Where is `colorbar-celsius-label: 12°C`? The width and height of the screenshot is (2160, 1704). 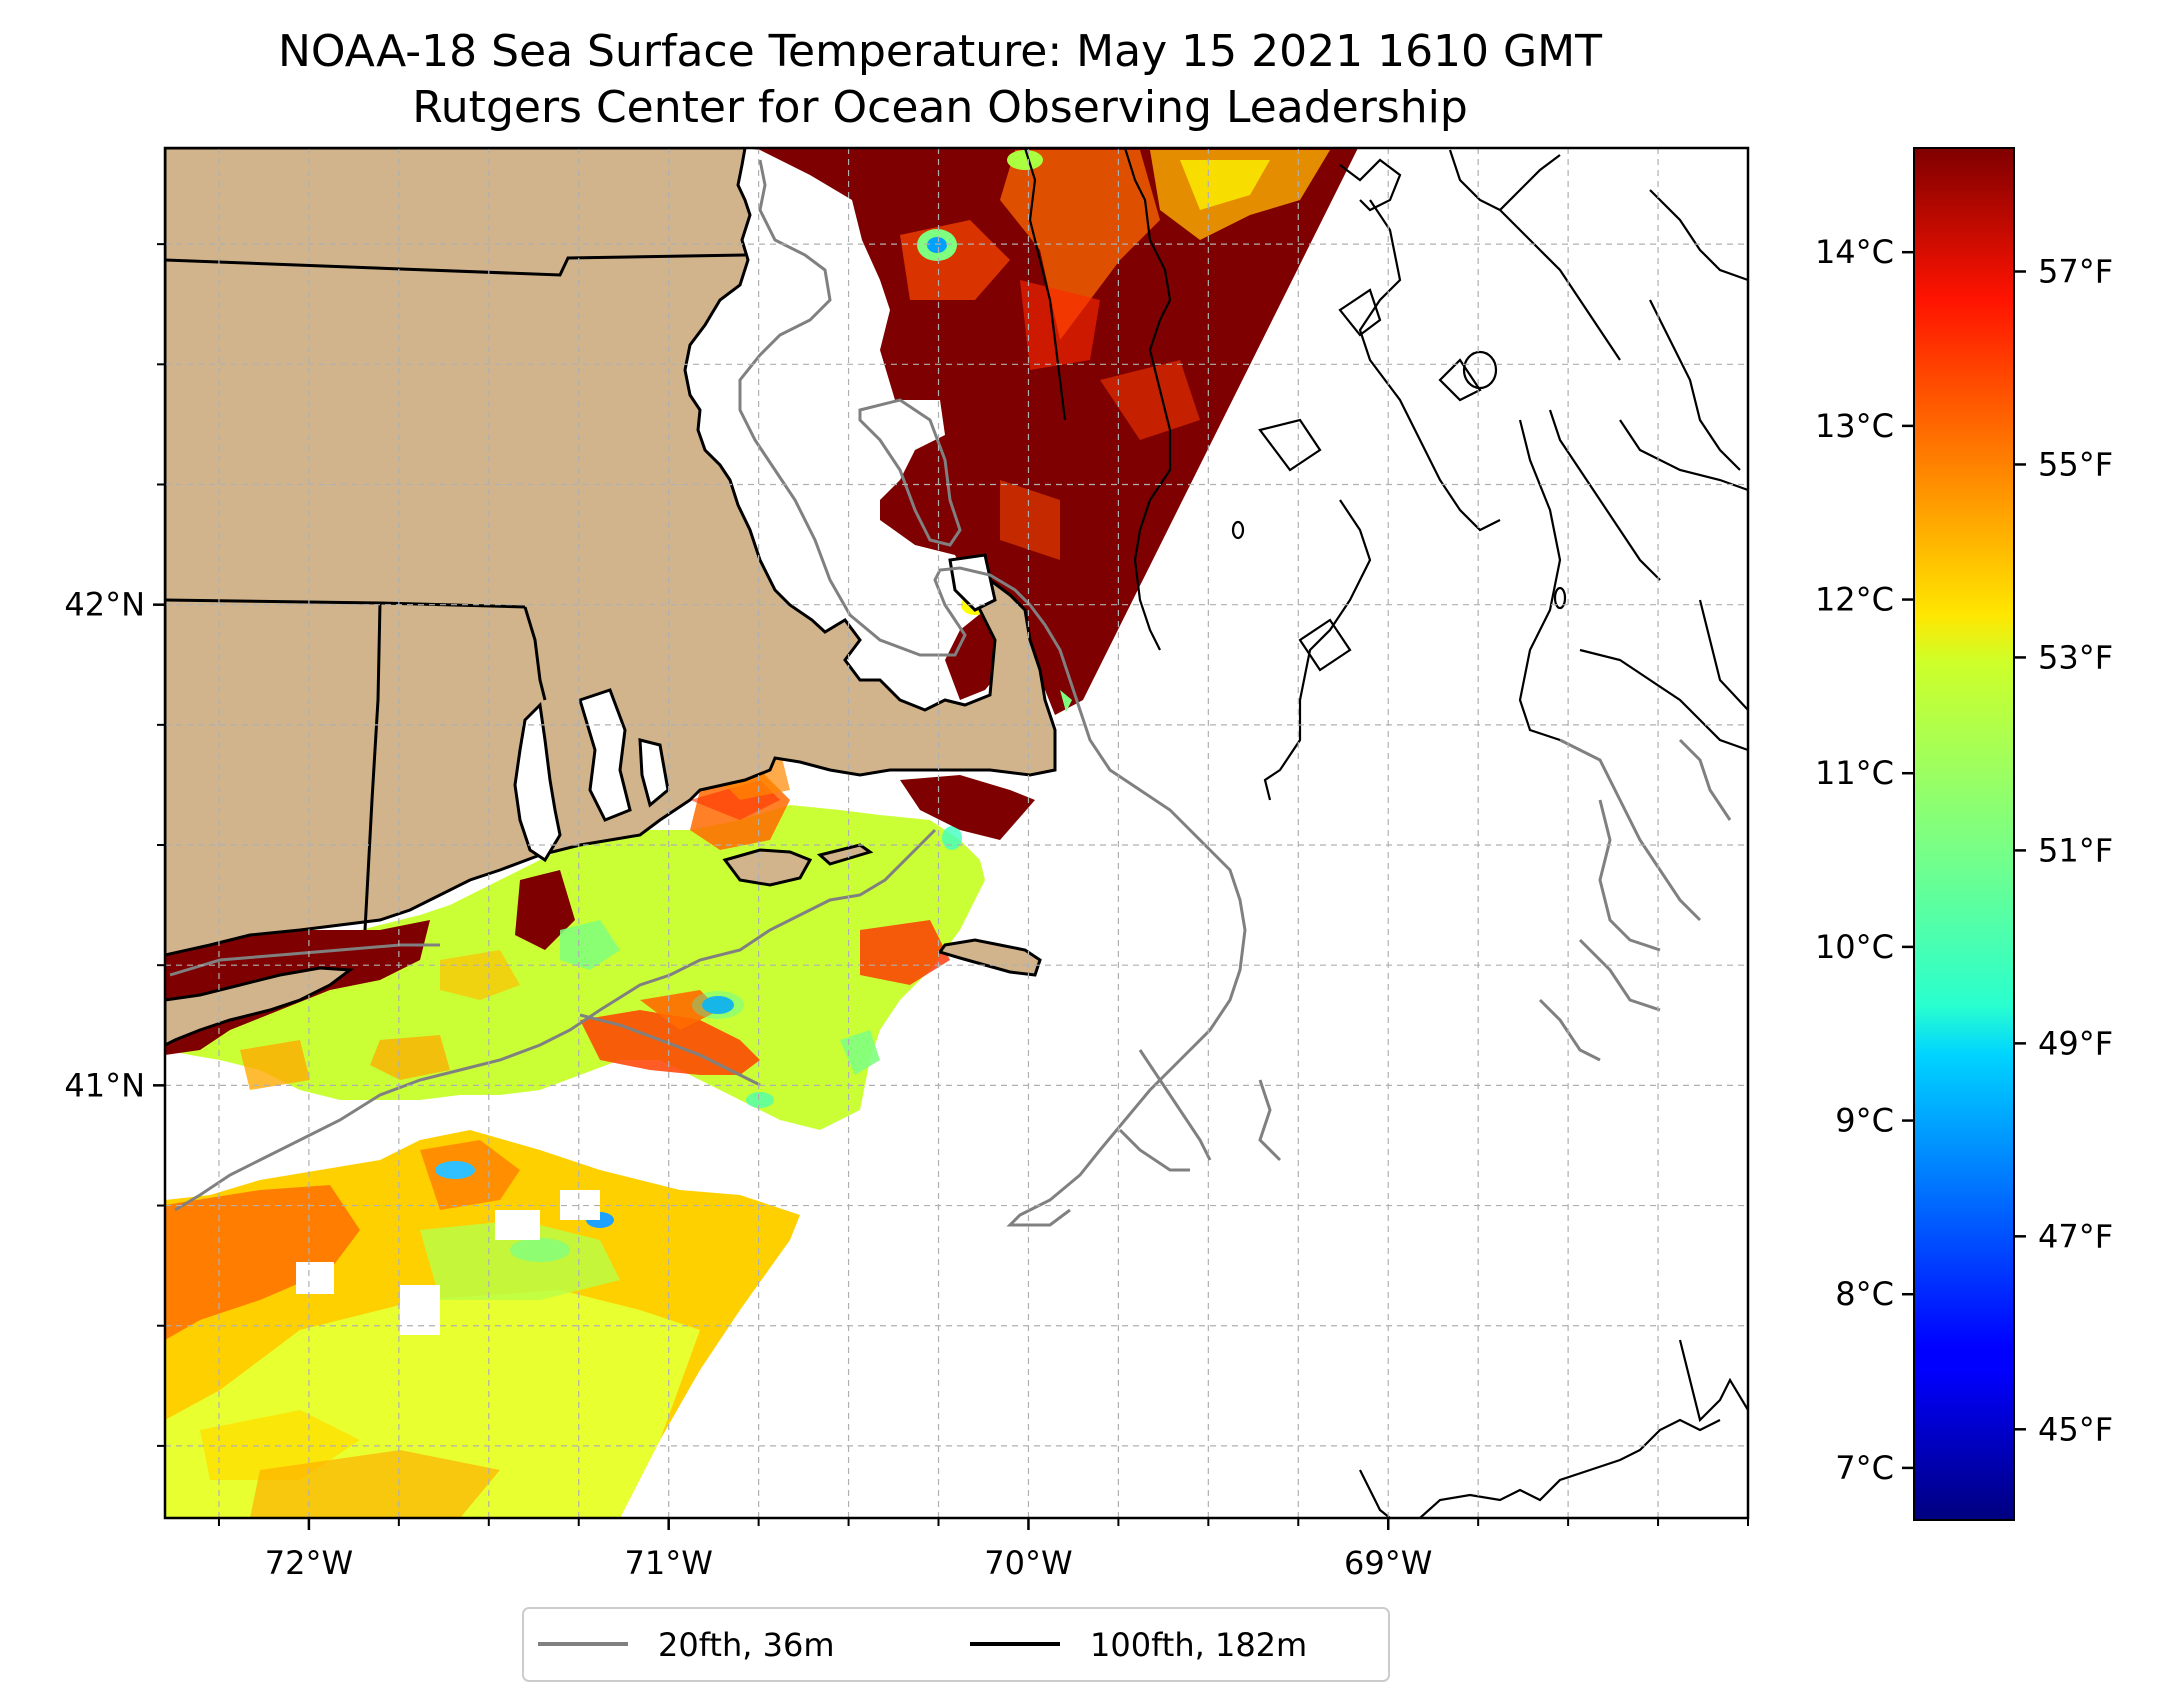
colorbar-celsius-label: 12°C is located at coordinates (1854, 600).